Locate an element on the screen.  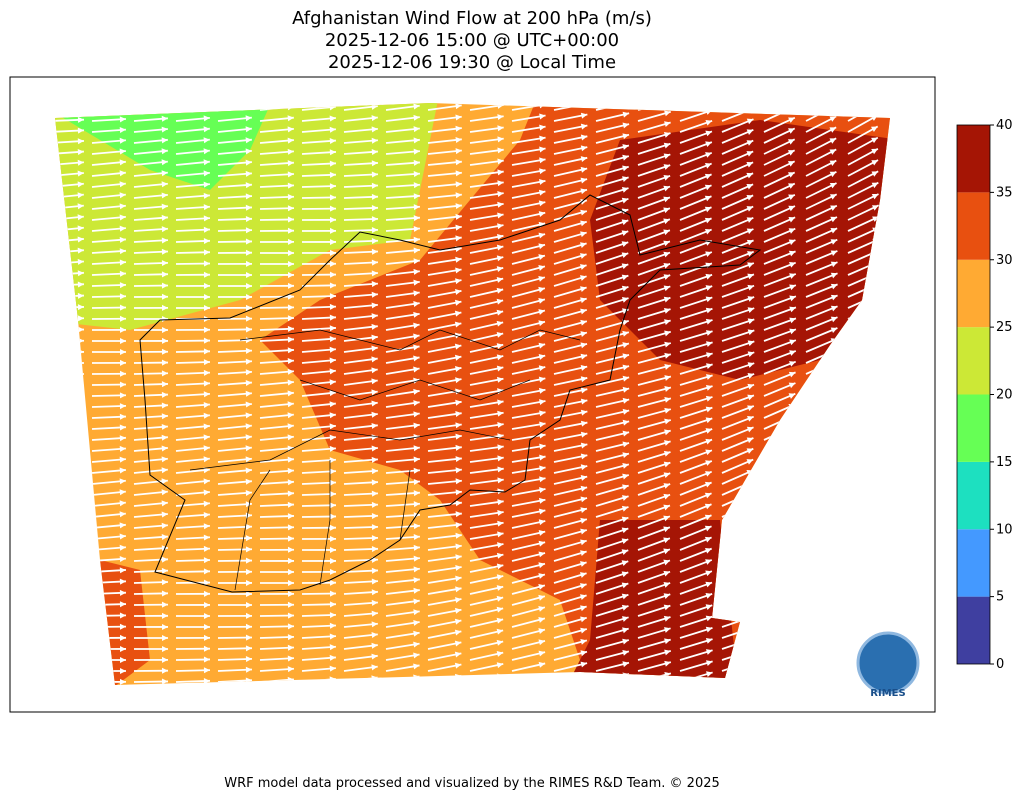
colorbar-tick-label: 10 is located at coordinates (1004, 529).